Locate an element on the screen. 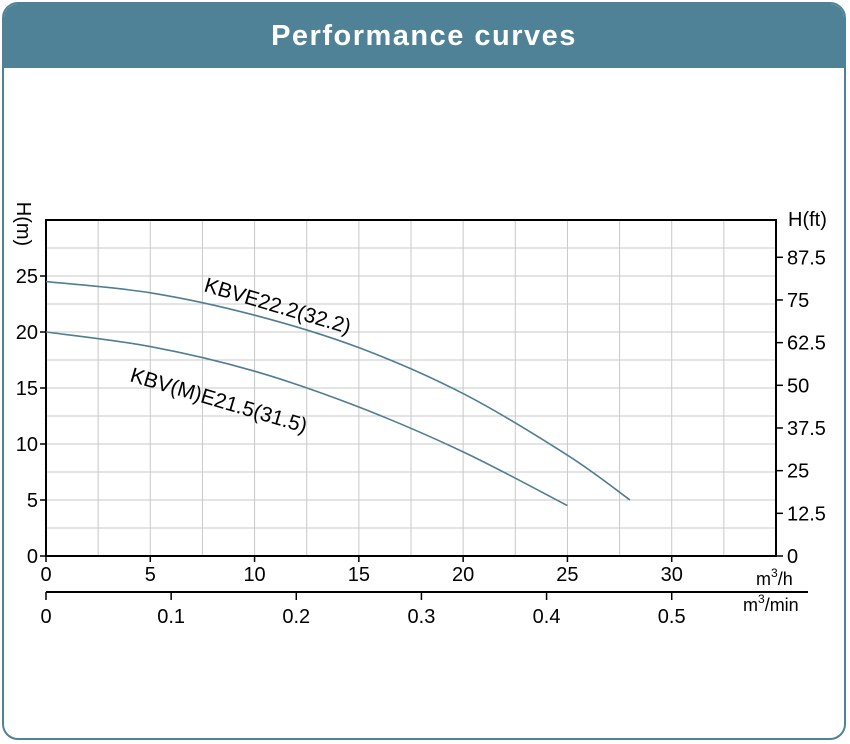 Image resolution: width=850 pixels, height=744 pixels. y-tick-label-right: 12.5 is located at coordinates (806, 514).